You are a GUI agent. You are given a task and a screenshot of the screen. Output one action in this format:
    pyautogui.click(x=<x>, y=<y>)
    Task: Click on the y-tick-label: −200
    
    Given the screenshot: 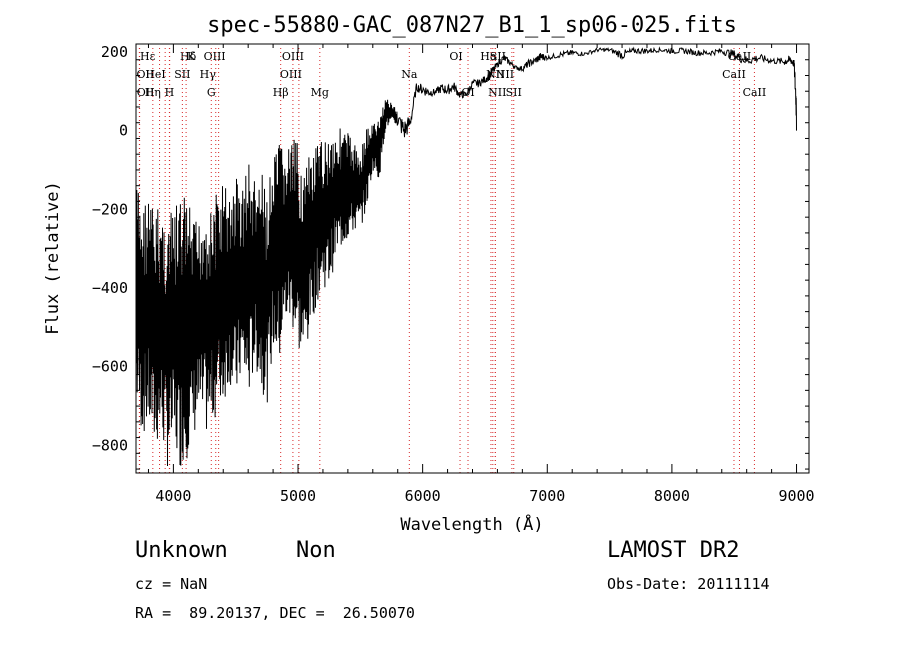 What is the action you would take?
    pyautogui.click(x=110, y=209)
    